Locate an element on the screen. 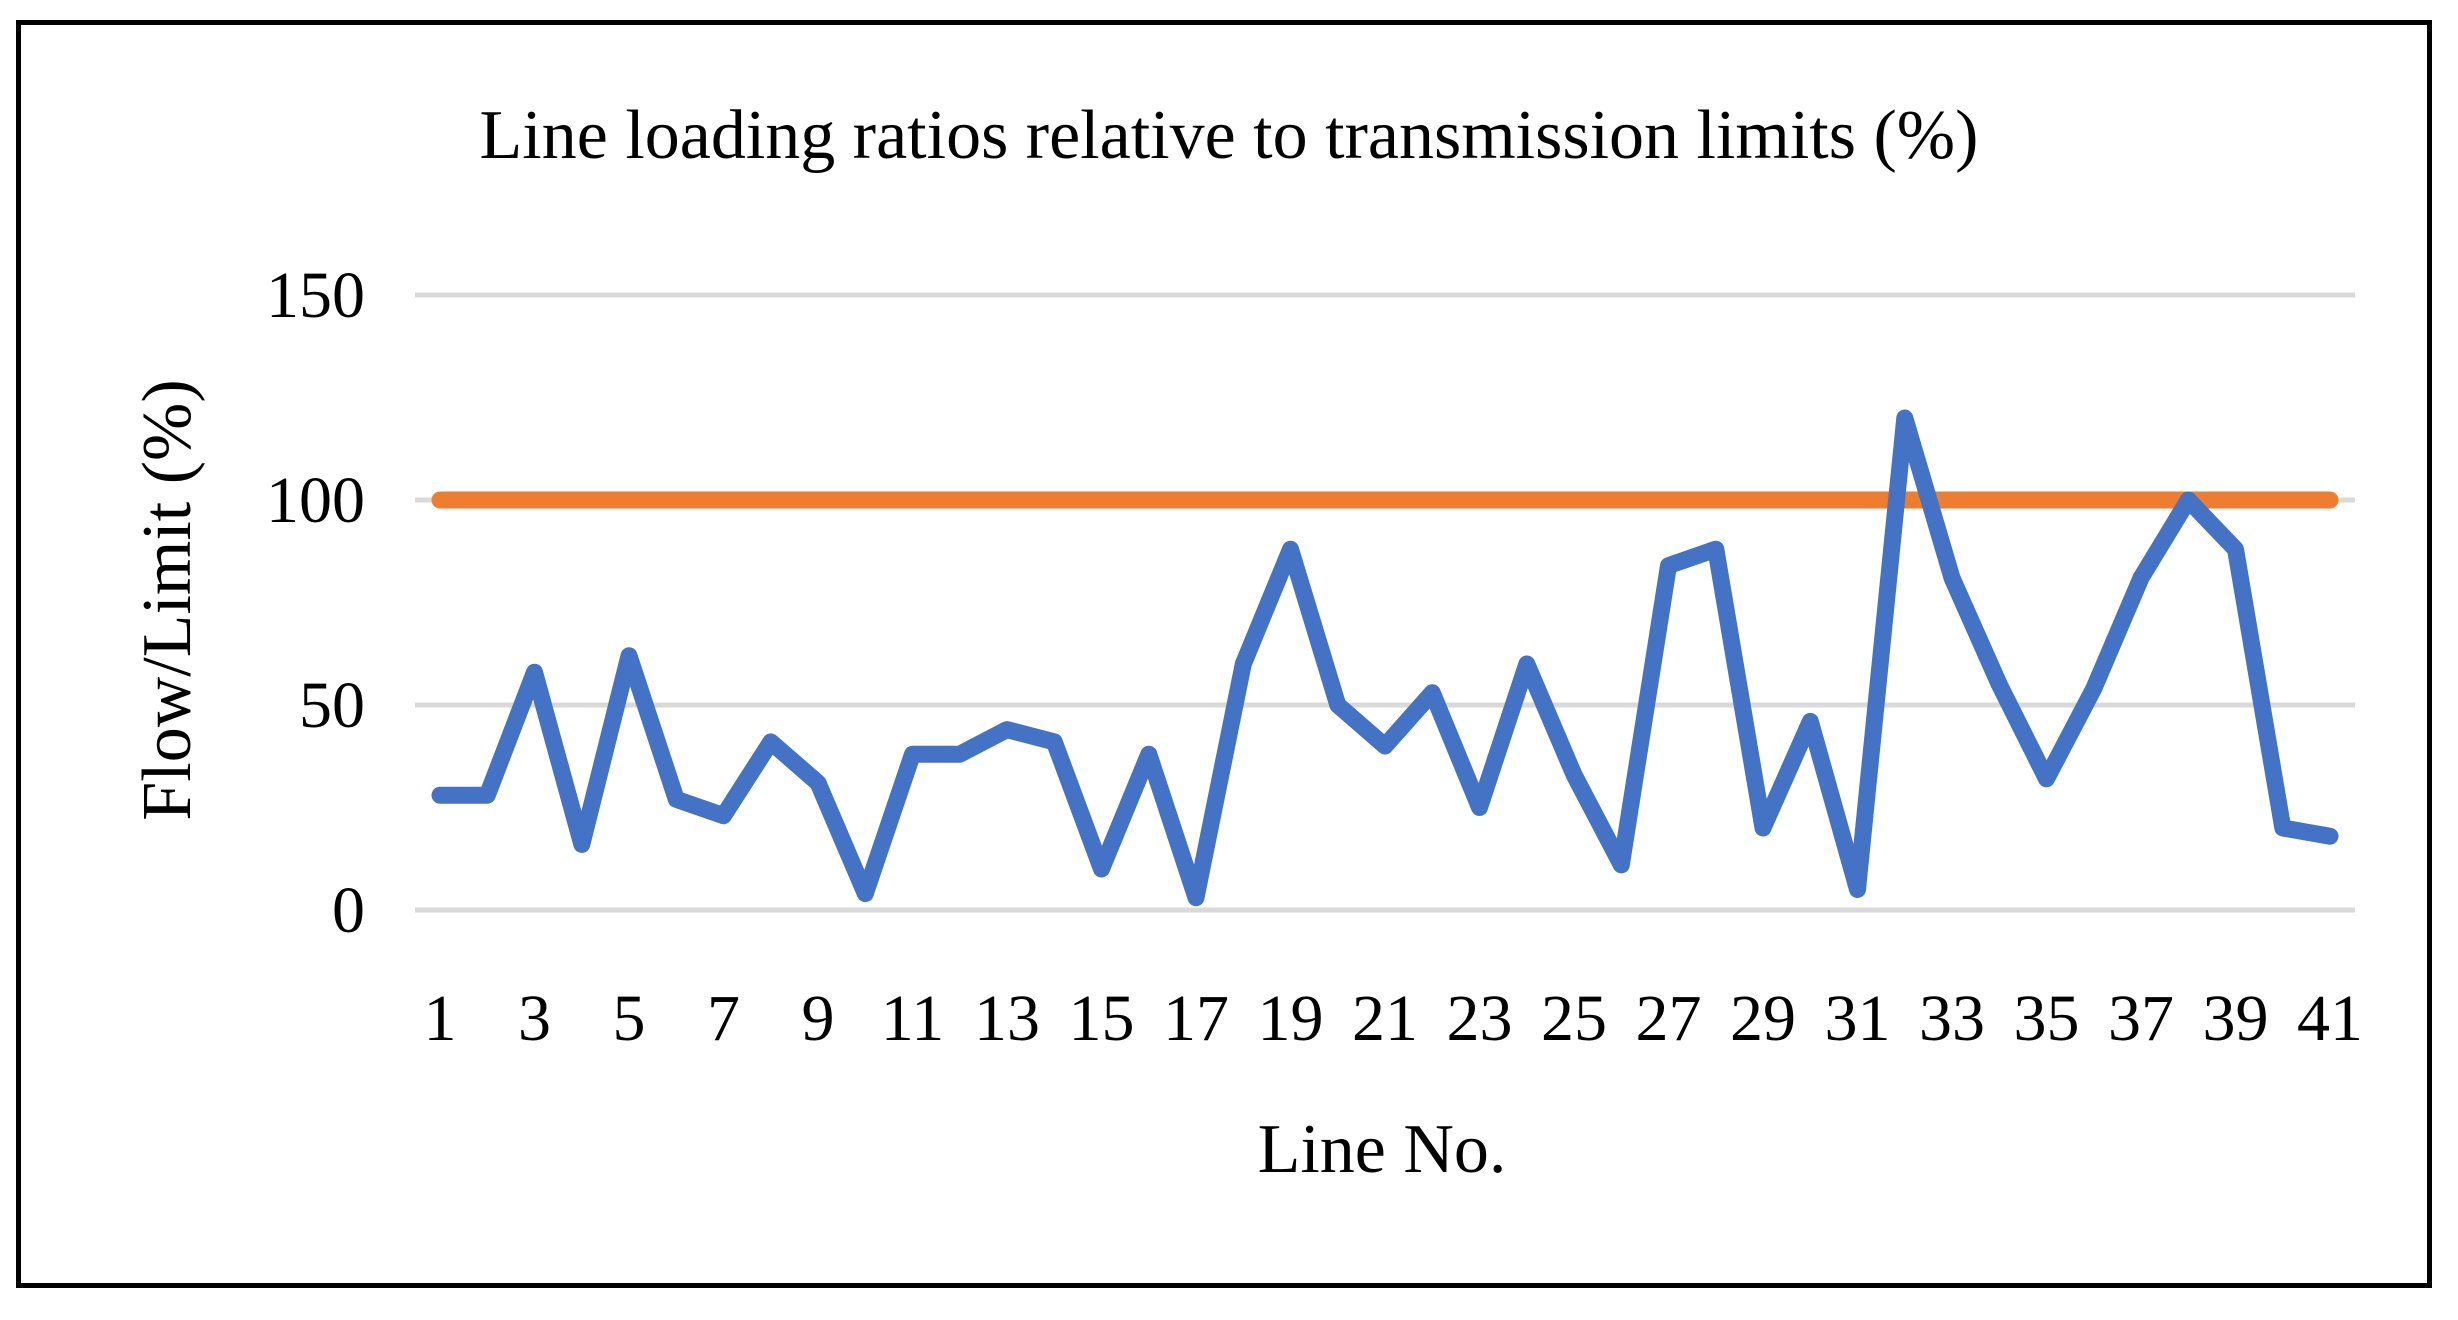  x-tick-label: 9 is located at coordinates (818, 1018).